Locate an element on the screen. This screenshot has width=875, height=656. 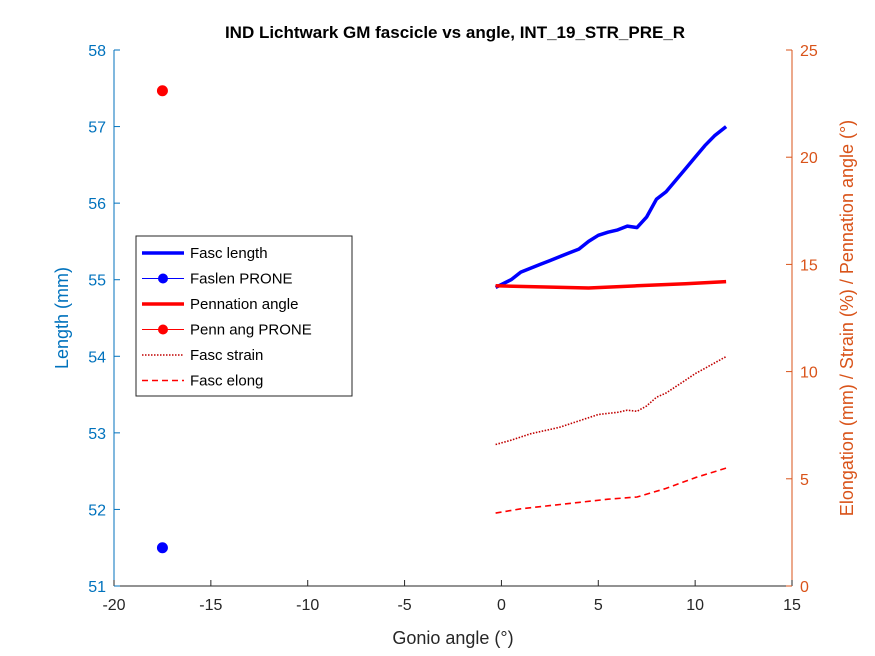
series-line-fasc-elong is located at coordinates (611, 490).